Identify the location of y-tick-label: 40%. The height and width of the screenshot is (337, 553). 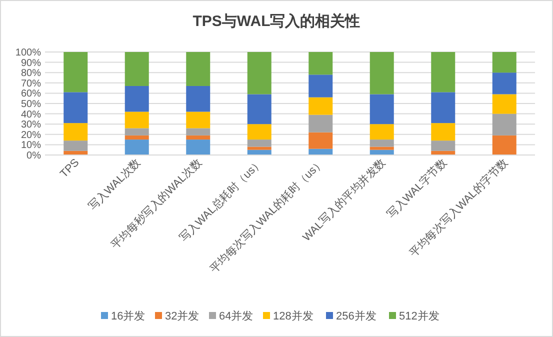
(31, 114).